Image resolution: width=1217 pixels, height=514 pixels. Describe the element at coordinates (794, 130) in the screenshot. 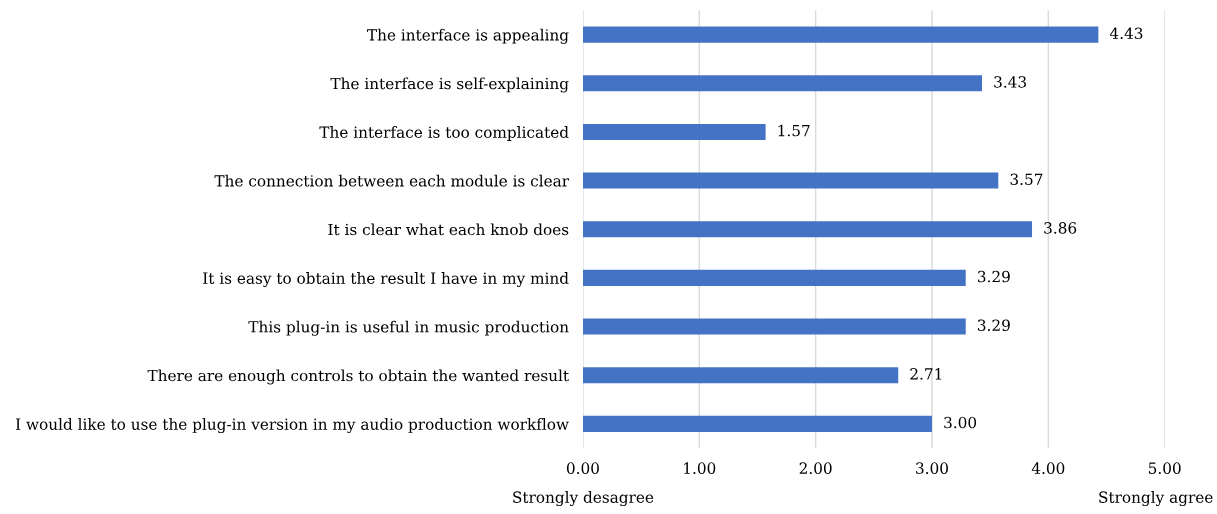

I see `data-label: 1.57` at that location.